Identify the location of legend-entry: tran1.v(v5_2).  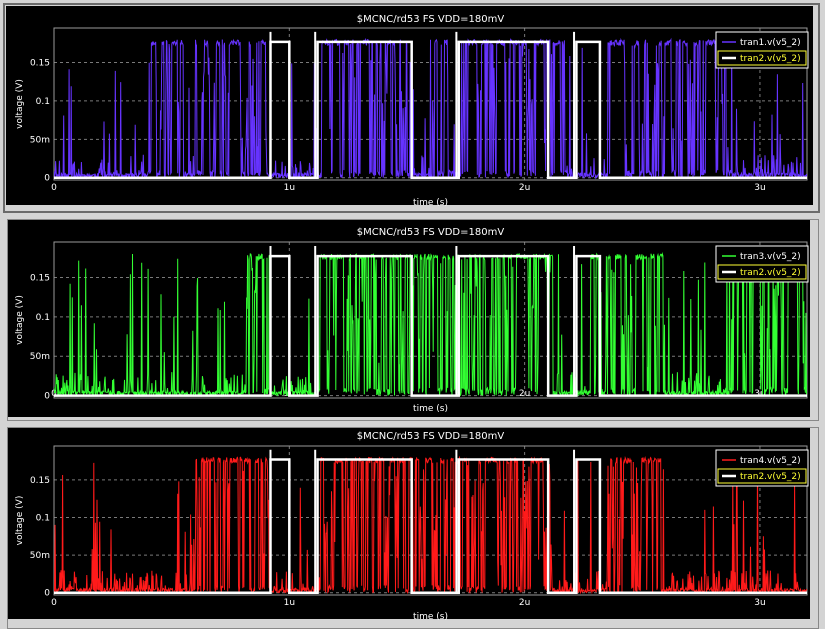
(770, 43).